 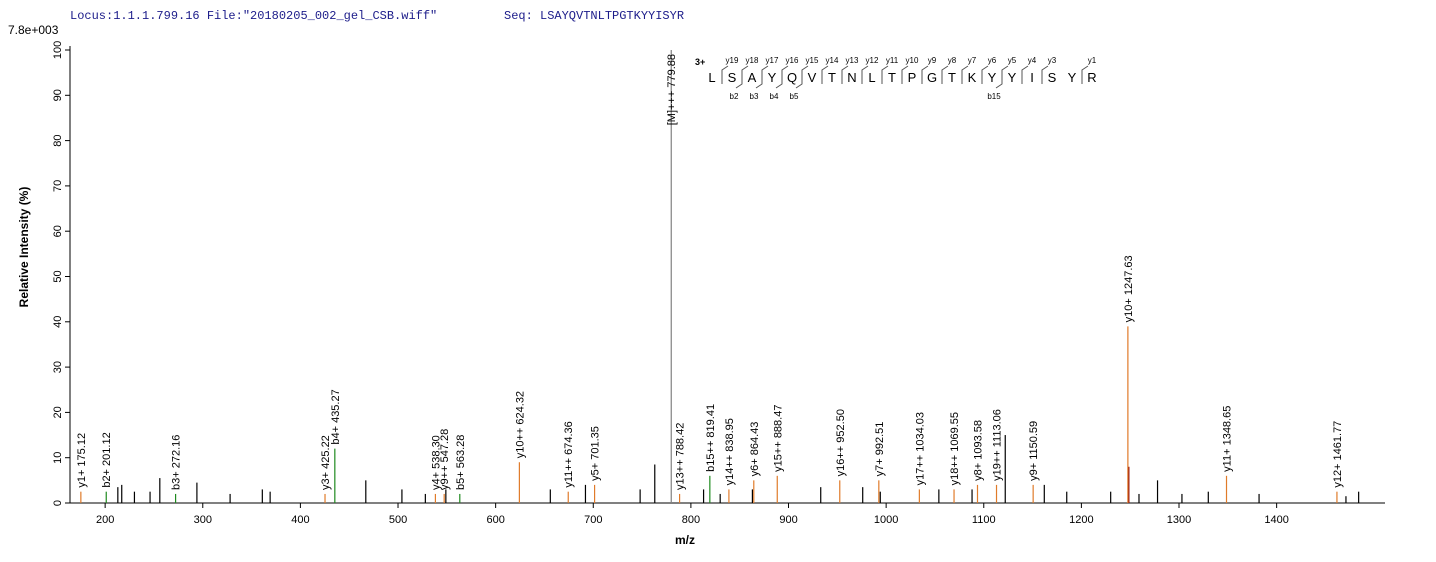 What do you see at coordinates (972, 77) in the screenshot?
I see `residue: K` at bounding box center [972, 77].